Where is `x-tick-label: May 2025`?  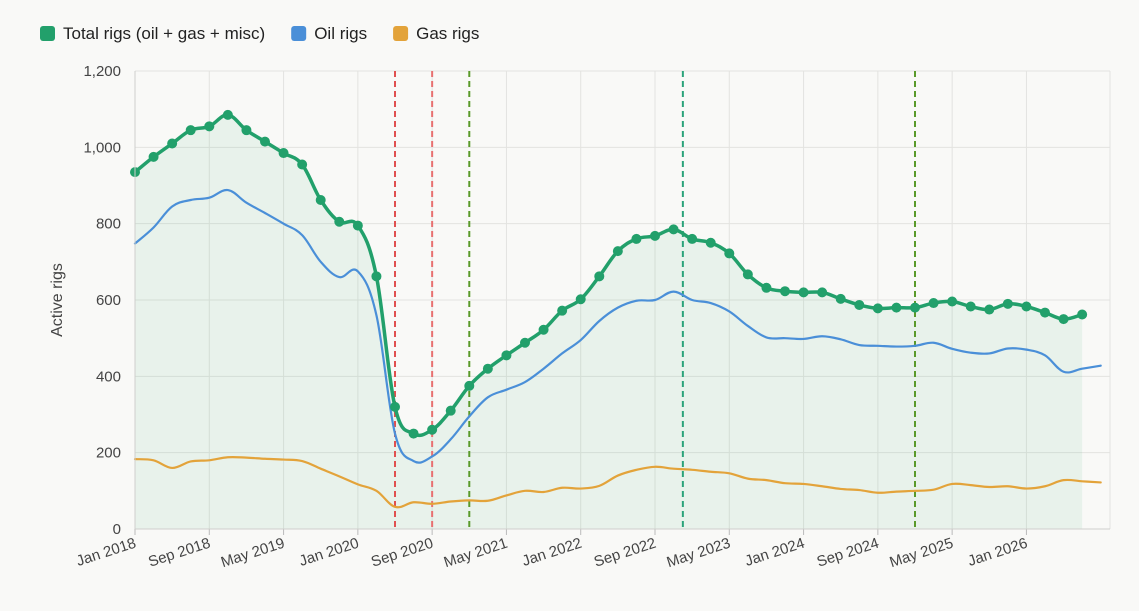
x-tick-label: May 2025 is located at coordinates (921, 553).